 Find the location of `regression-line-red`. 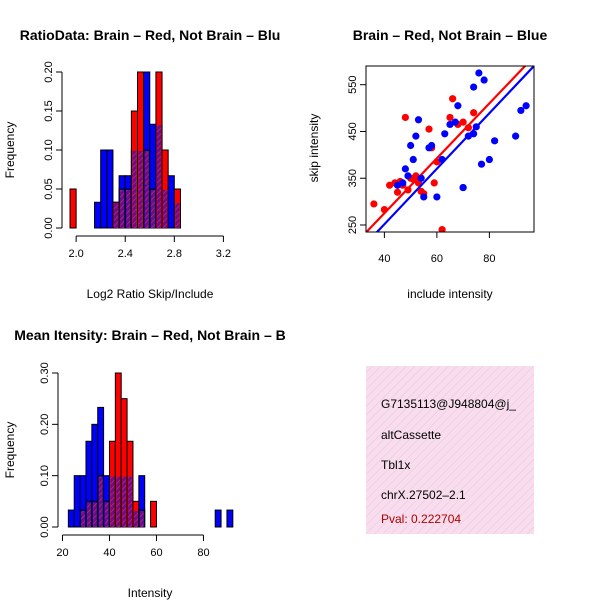

regression-line-red is located at coordinates (446, 149).